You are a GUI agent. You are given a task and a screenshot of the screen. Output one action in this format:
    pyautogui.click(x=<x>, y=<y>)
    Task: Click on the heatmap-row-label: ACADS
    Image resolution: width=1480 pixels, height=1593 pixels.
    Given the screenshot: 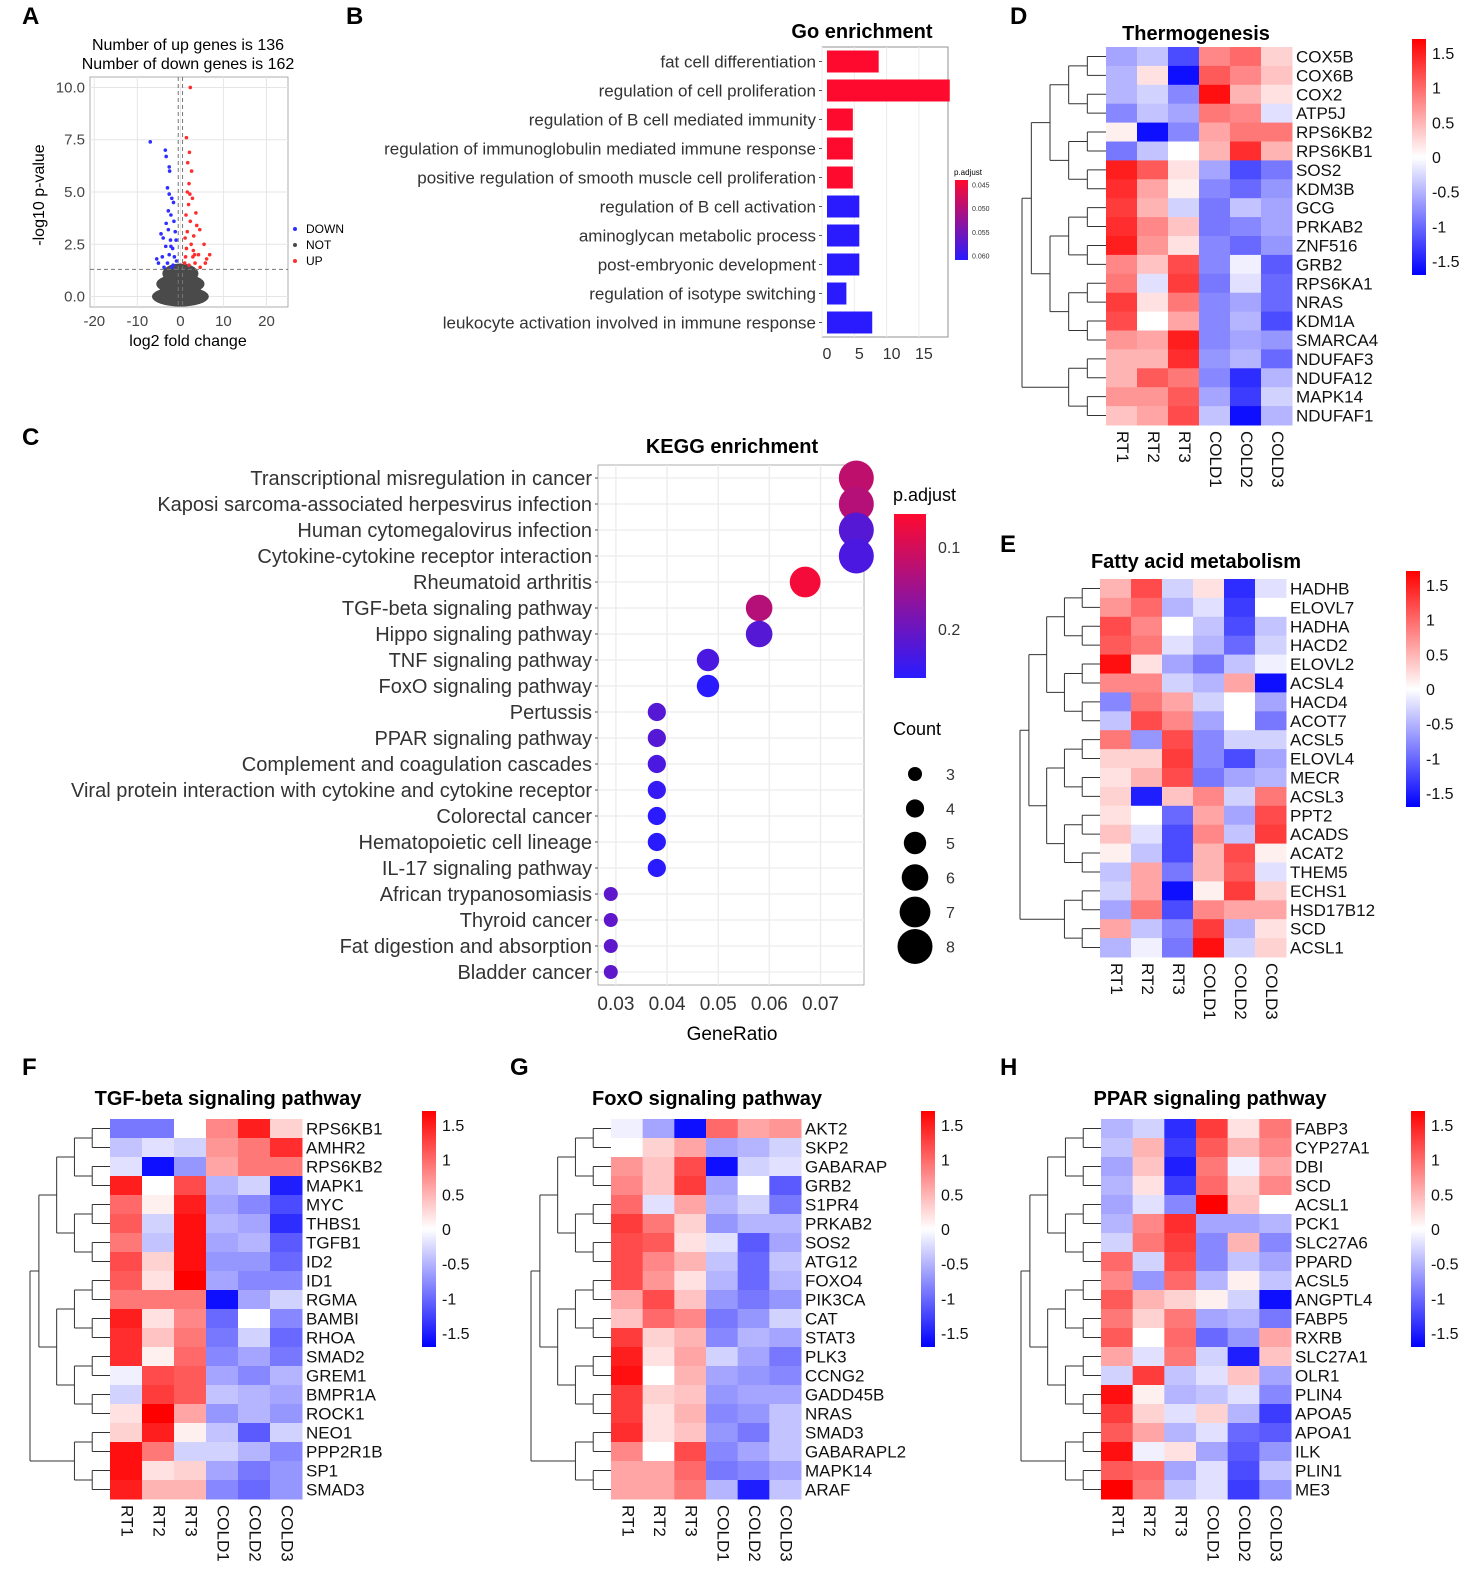 What is the action you would take?
    pyautogui.click(x=1319, y=834)
    